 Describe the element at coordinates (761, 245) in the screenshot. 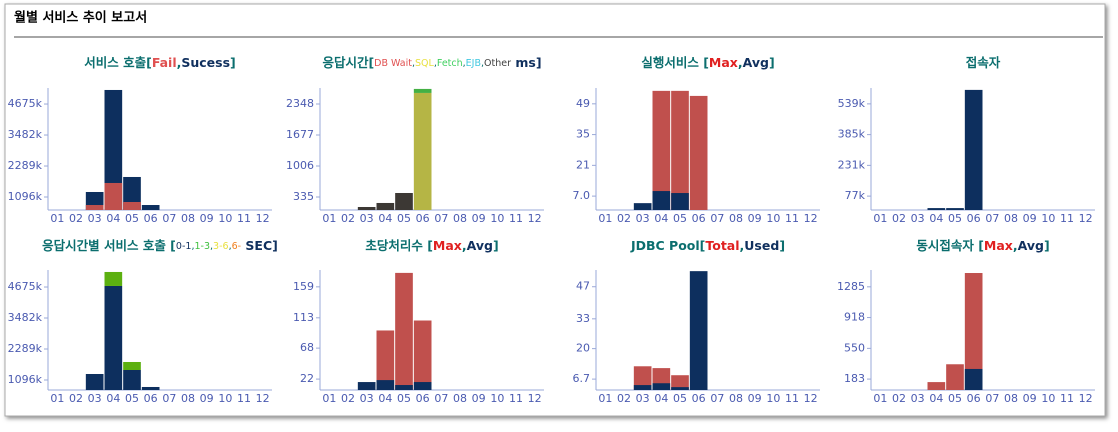

I see `title-part: Used` at that location.